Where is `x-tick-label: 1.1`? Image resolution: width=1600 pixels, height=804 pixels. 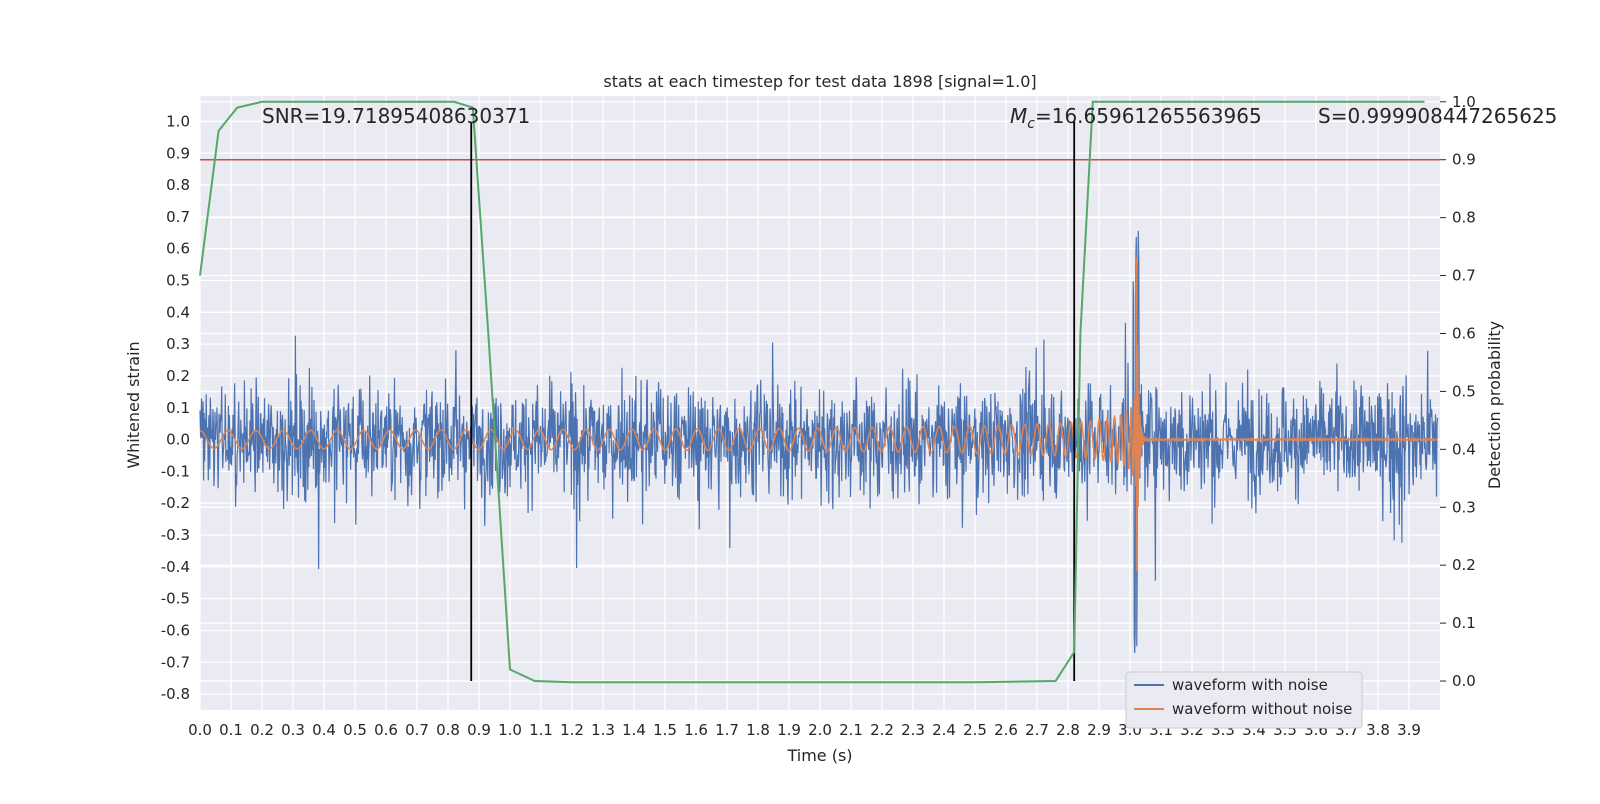 x-tick-label: 1.1 is located at coordinates (541, 730).